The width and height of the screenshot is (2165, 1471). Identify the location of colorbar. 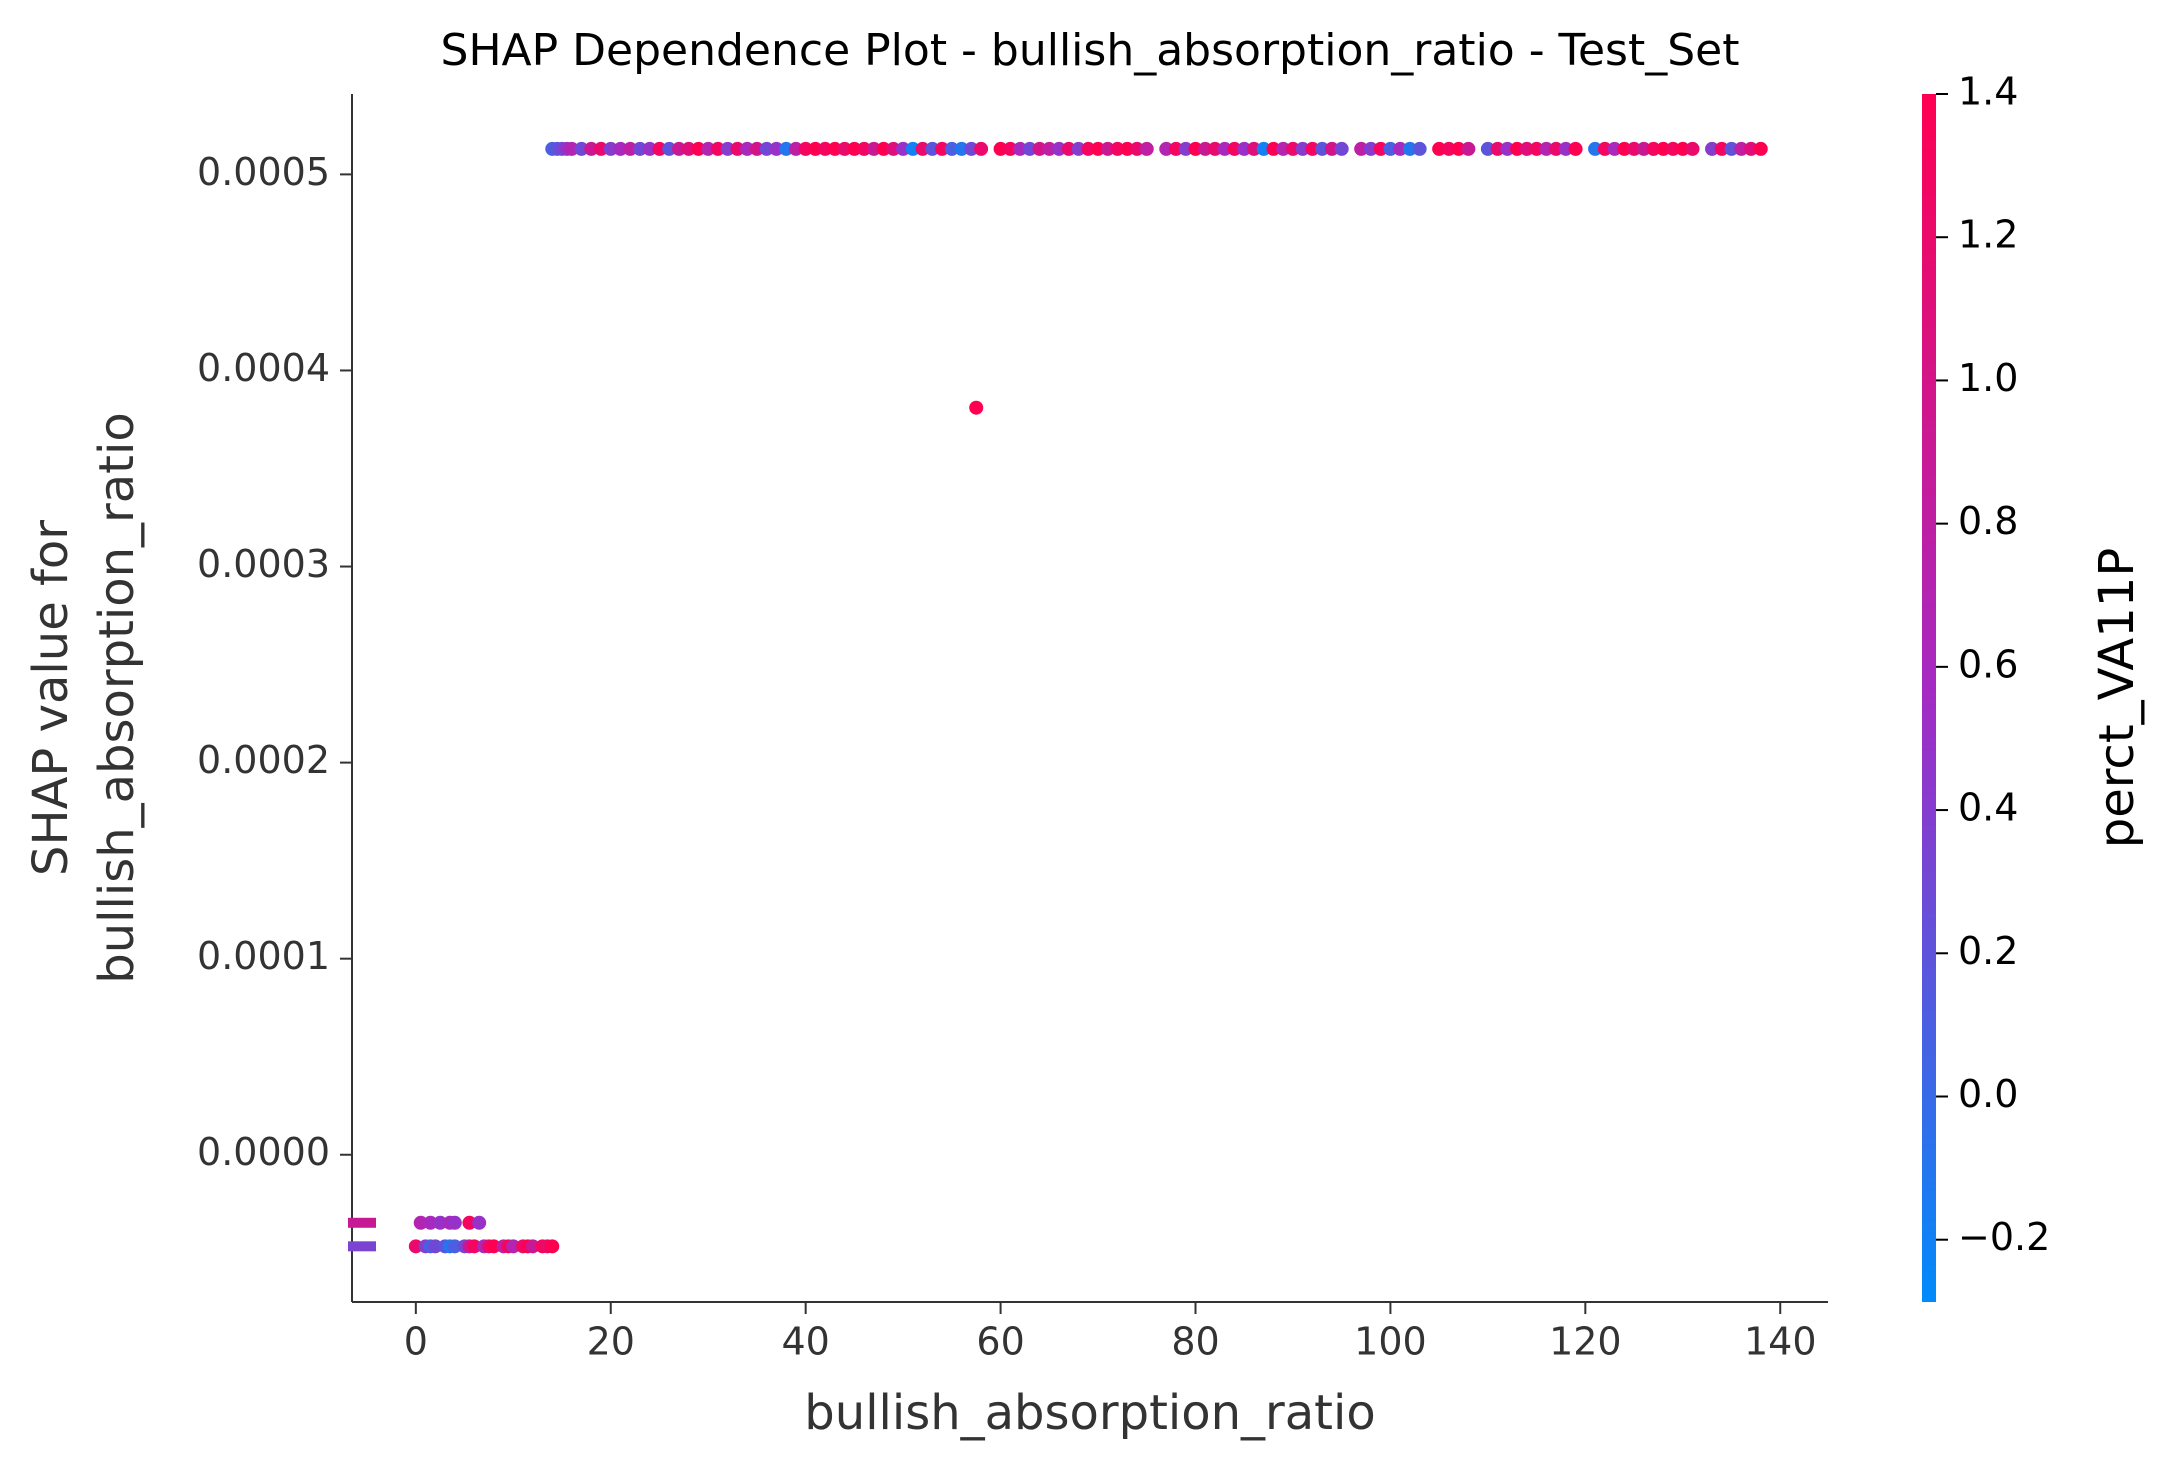
(1929, 698).